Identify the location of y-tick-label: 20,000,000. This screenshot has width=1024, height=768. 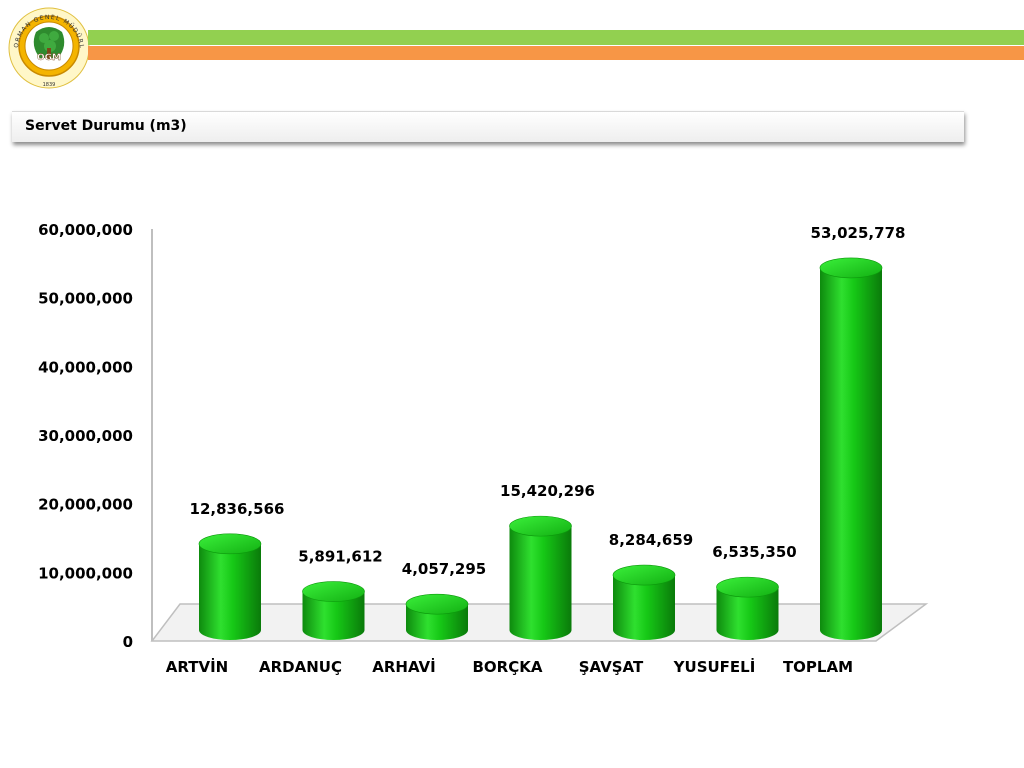
(85, 505).